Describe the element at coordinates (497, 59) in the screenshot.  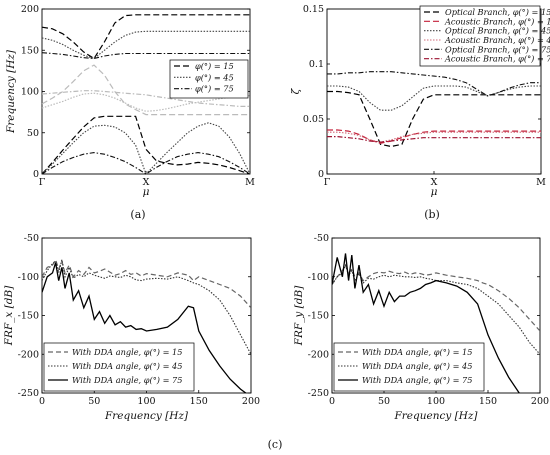
I see `legend-entry: Acoustic Branch, φ(°) = 75` at that location.